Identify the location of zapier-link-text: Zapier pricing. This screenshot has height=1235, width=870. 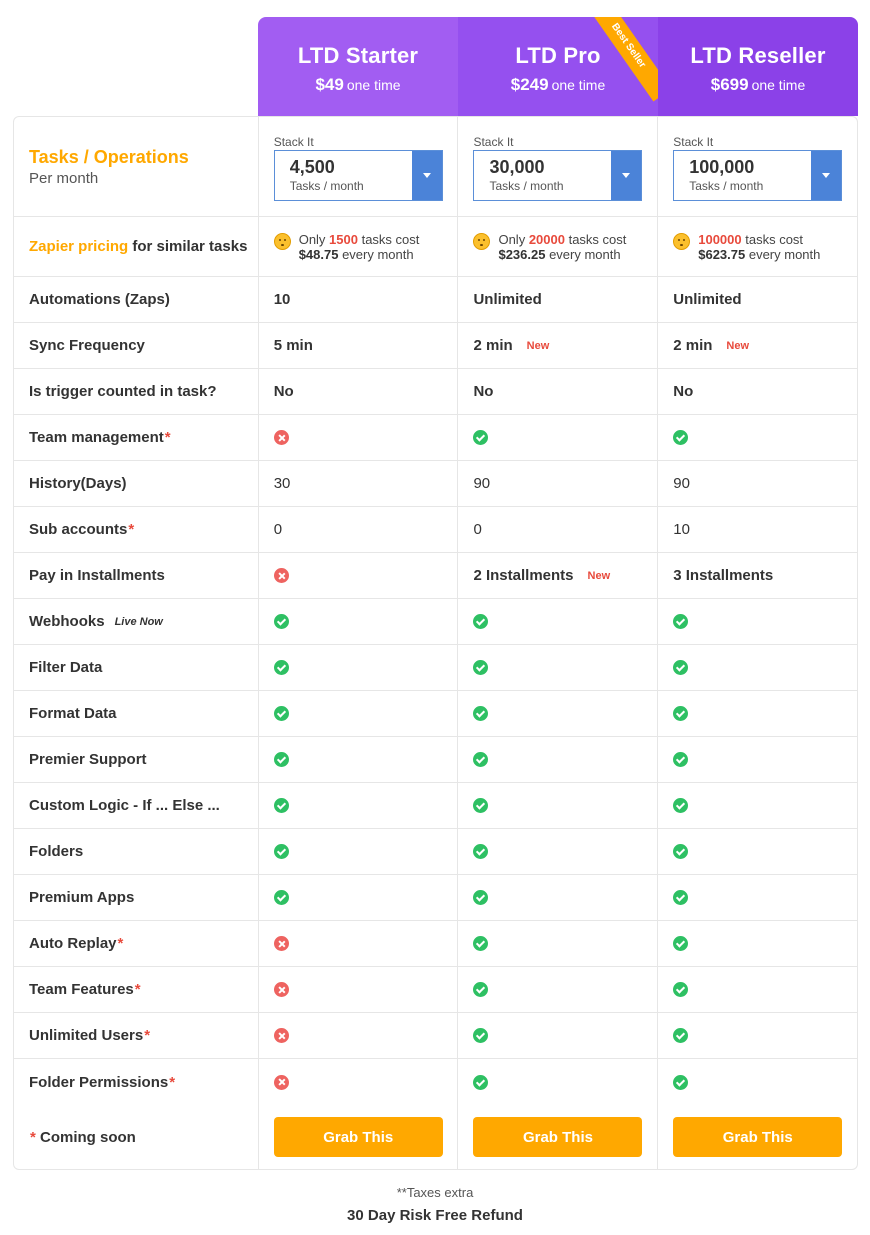
(79, 246).